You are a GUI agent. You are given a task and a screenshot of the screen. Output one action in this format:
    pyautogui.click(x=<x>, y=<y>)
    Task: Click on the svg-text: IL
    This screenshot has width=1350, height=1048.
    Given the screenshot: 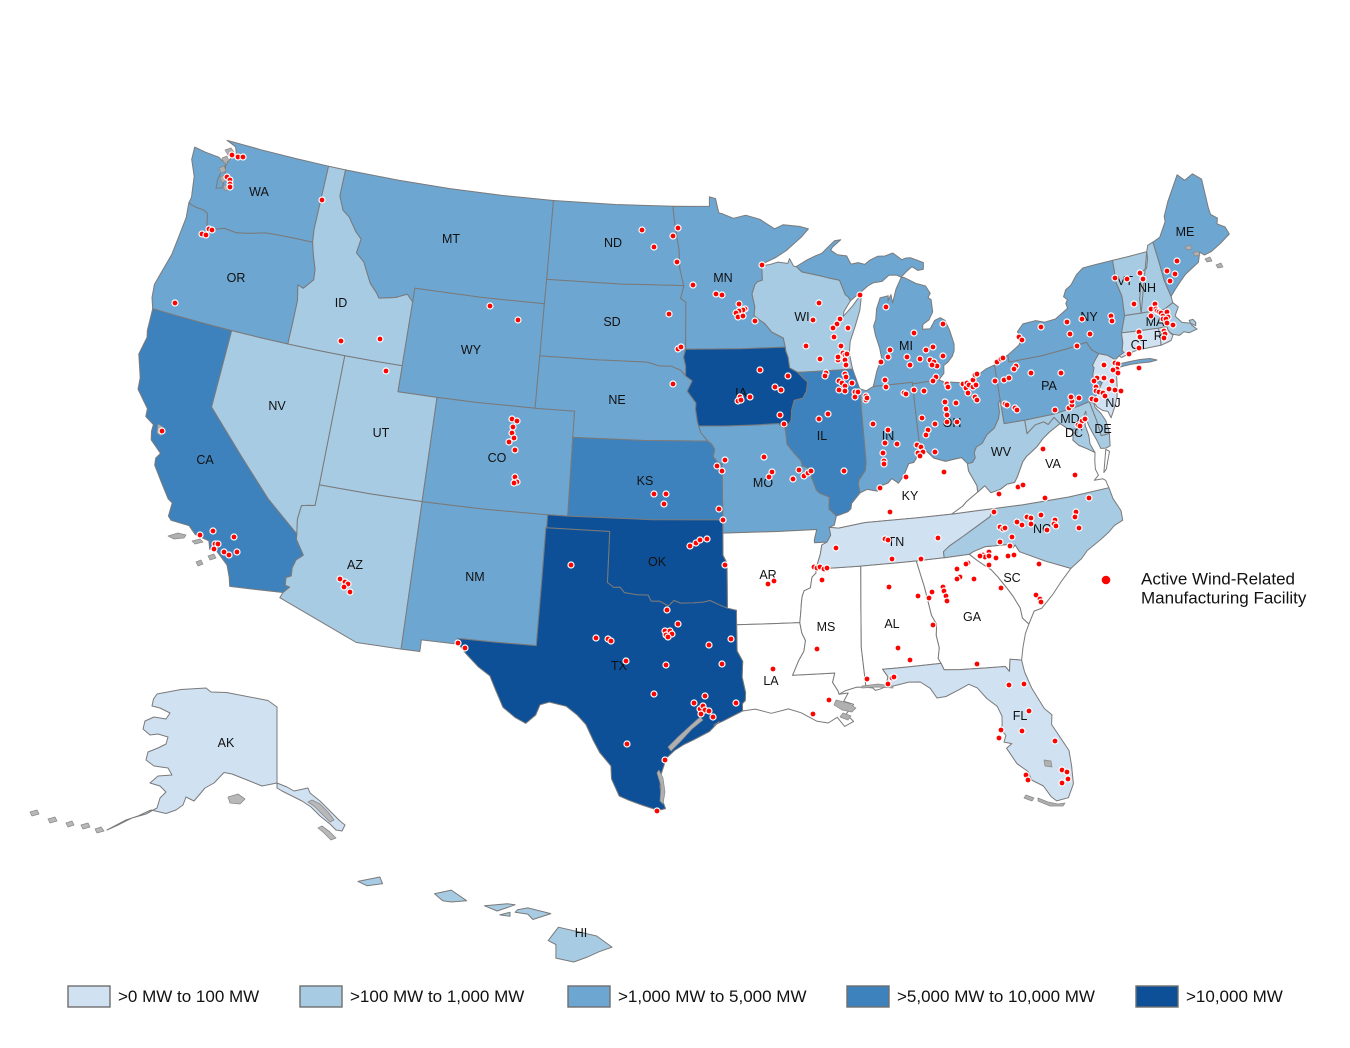 What is the action you would take?
    pyautogui.click(x=822, y=436)
    